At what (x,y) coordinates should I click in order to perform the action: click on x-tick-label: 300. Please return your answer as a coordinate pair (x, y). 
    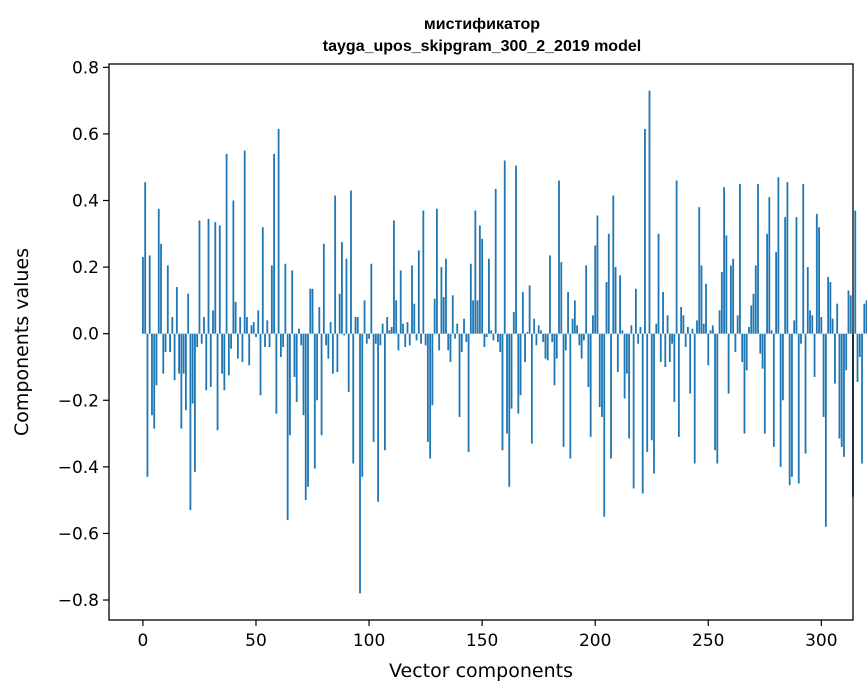
    Looking at the image, I should click on (821, 641).